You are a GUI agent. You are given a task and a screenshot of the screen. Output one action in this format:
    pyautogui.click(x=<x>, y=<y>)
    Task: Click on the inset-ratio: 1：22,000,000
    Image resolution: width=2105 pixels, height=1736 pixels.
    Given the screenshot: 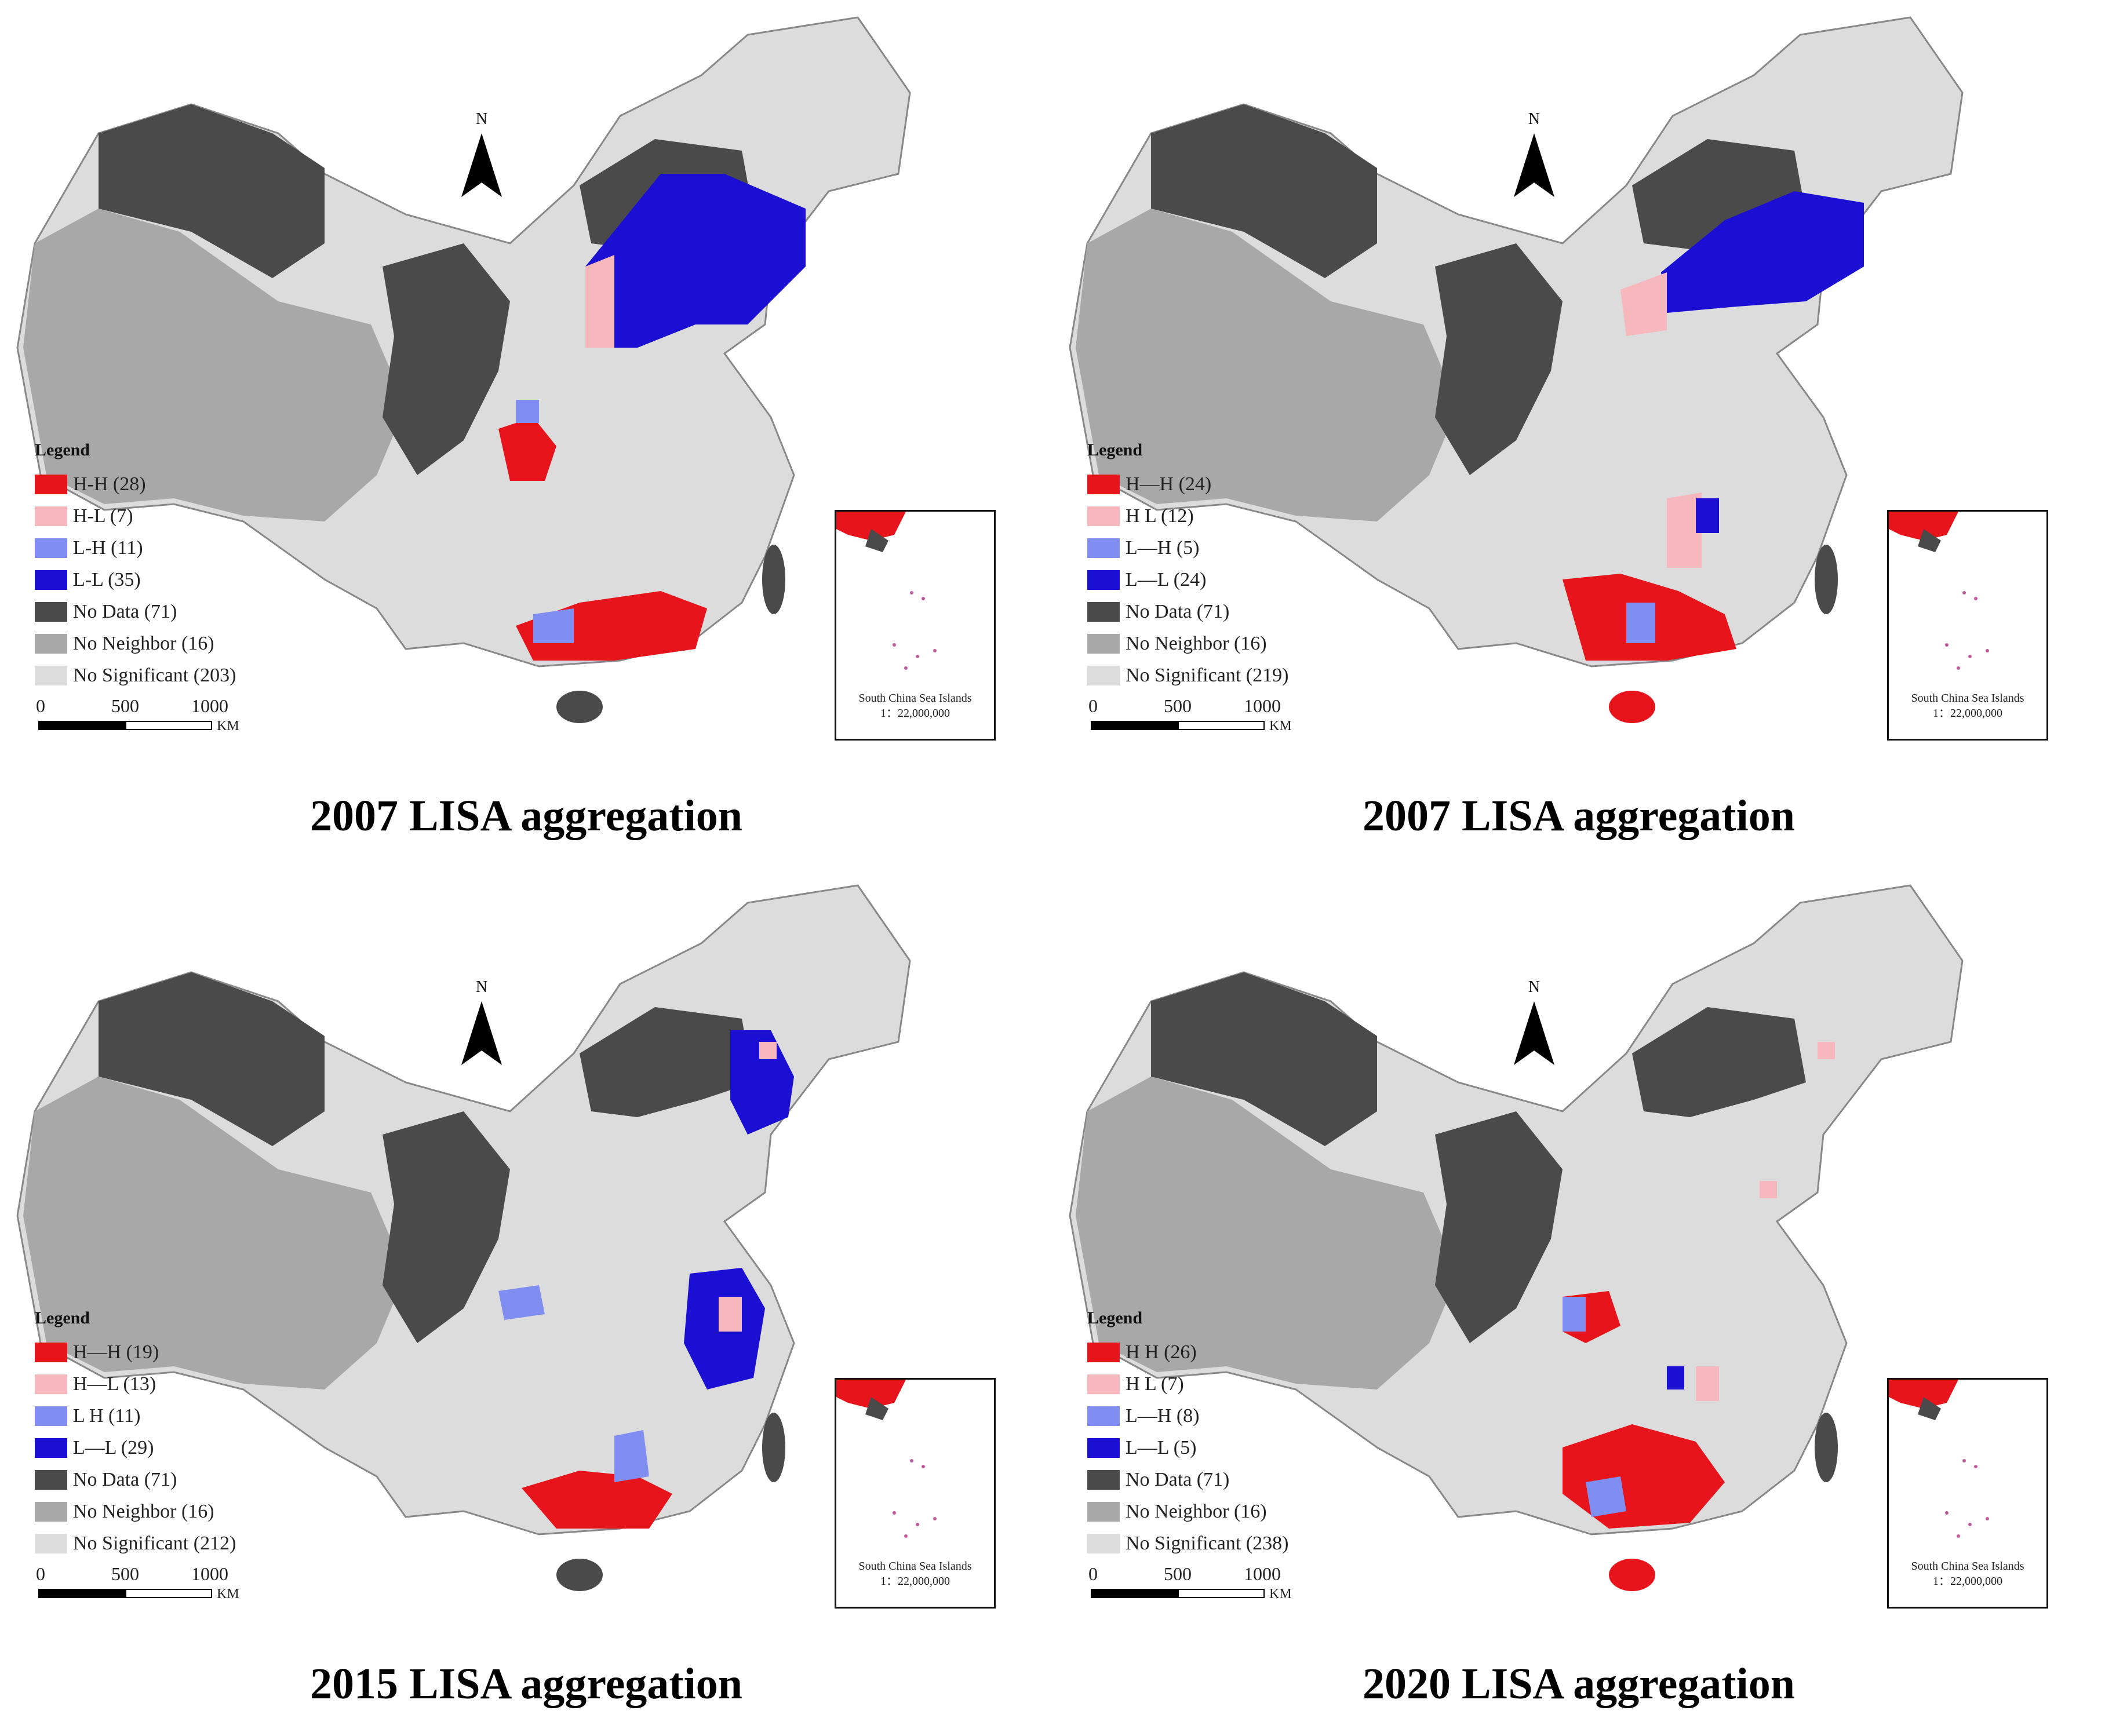 What is the action you would take?
    pyautogui.click(x=915, y=1581)
    